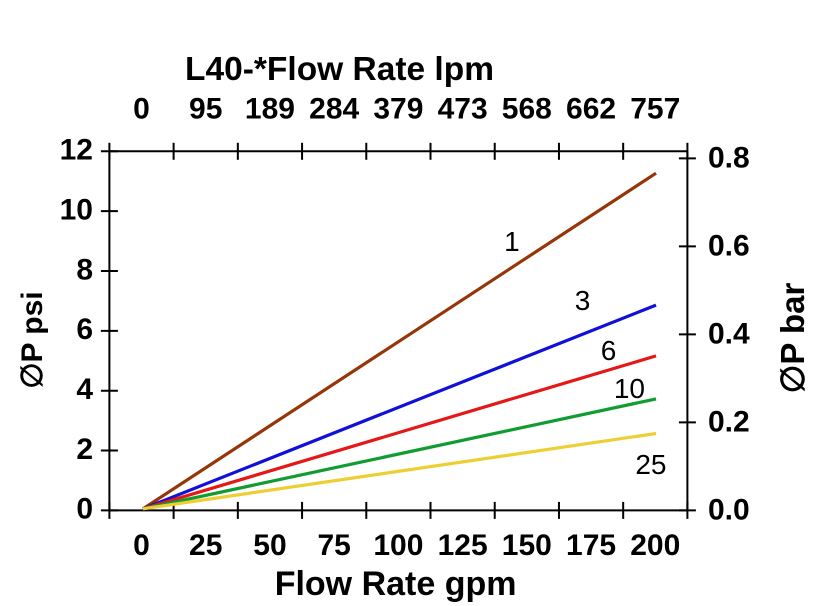 Image resolution: width=828 pixels, height=606 pixels. Describe the element at coordinates (591, 108) in the screenshot. I see `svg-text: 662` at that location.